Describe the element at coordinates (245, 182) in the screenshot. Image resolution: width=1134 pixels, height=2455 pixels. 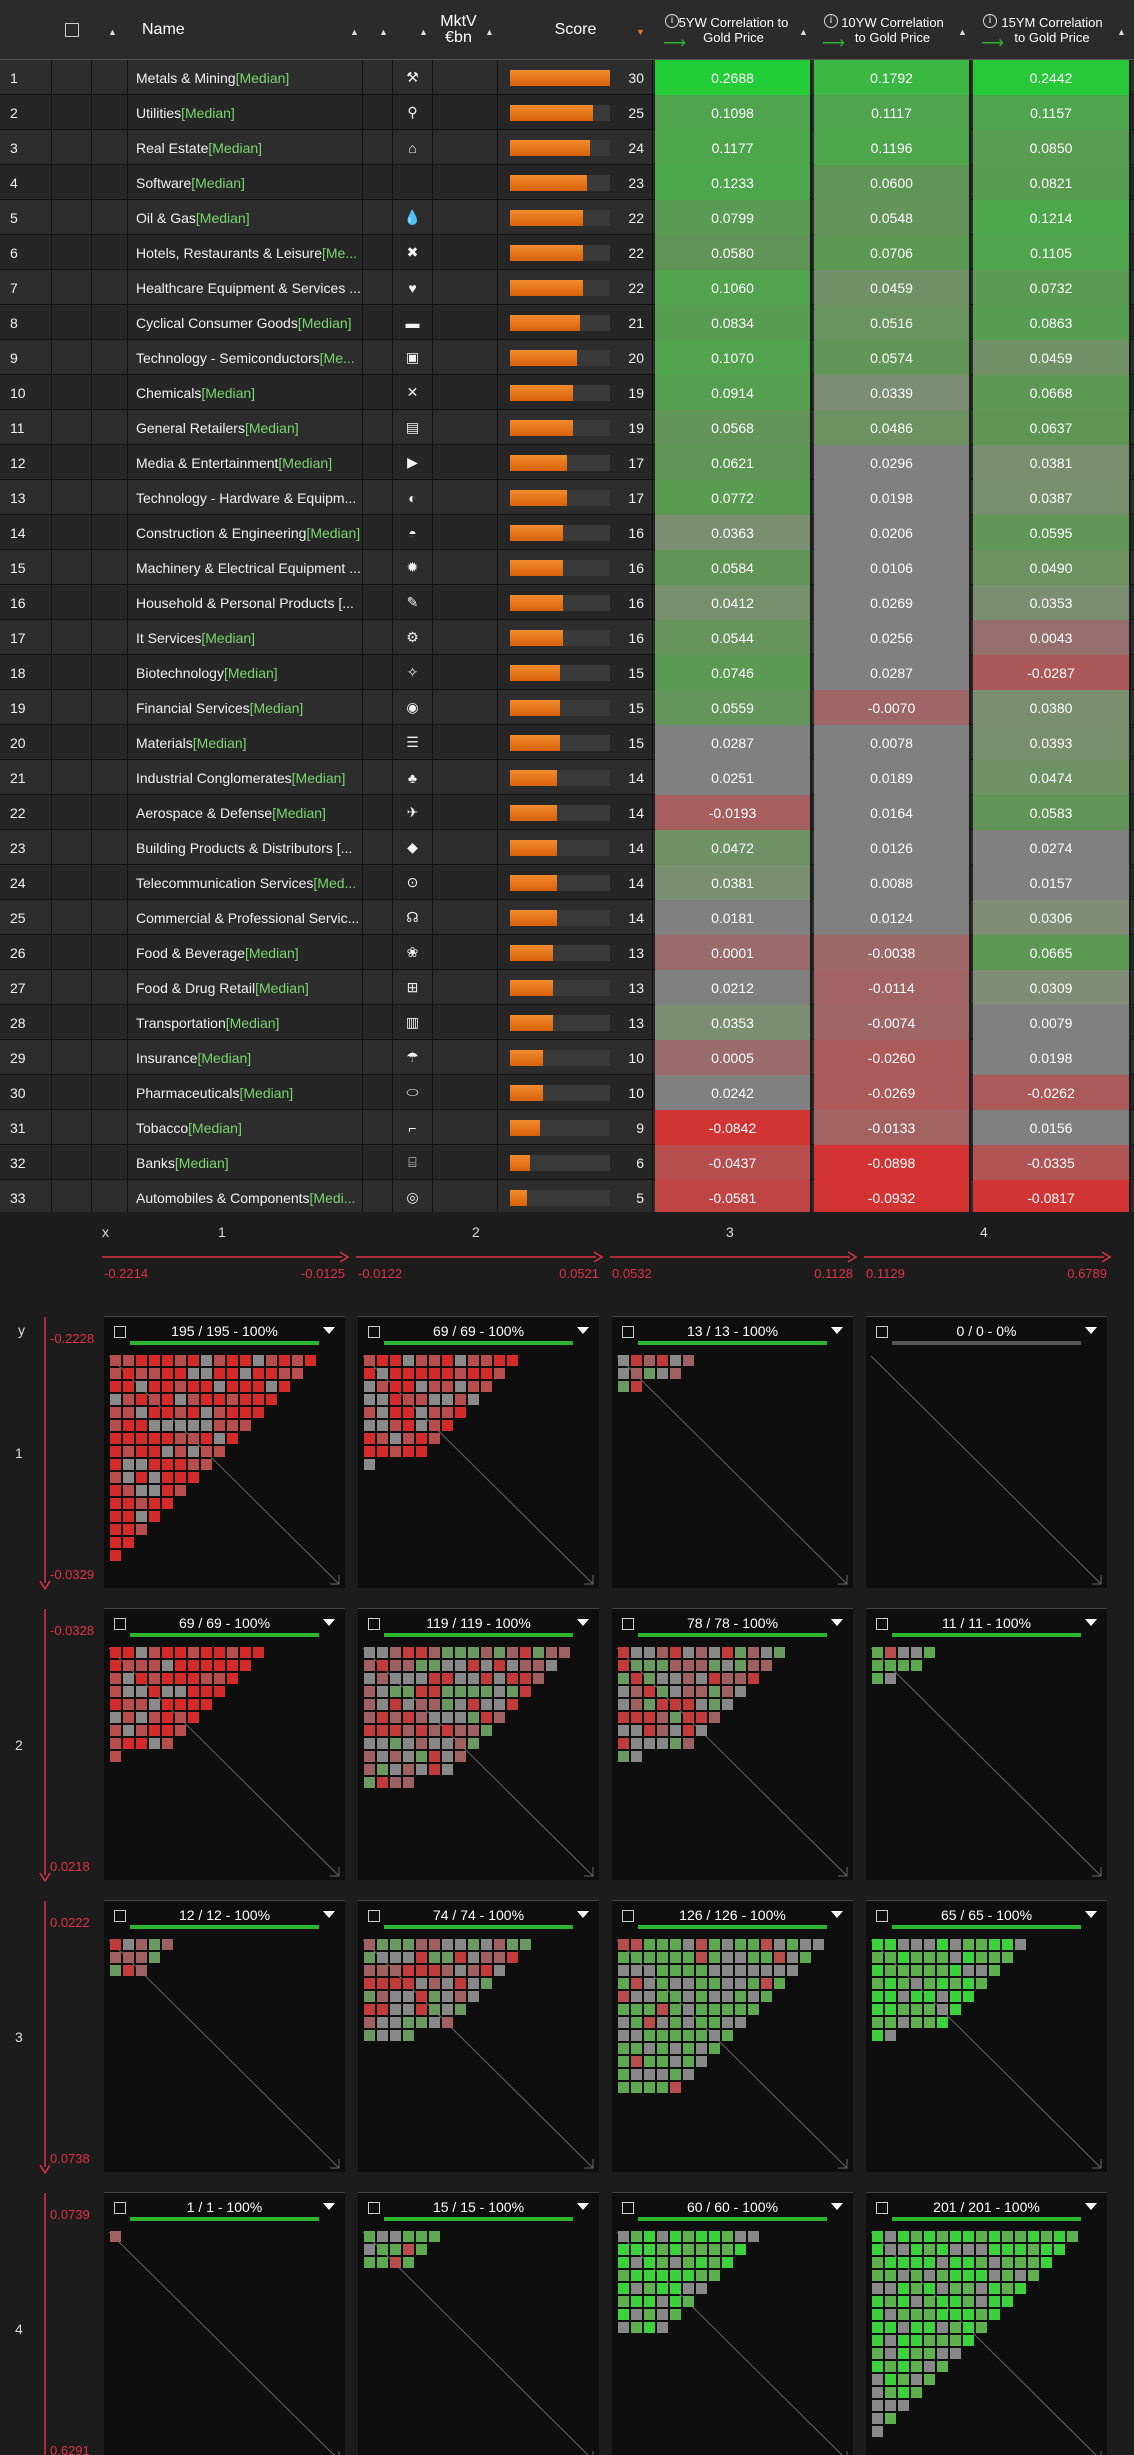
I see `row-name: Software [Median]` at that location.